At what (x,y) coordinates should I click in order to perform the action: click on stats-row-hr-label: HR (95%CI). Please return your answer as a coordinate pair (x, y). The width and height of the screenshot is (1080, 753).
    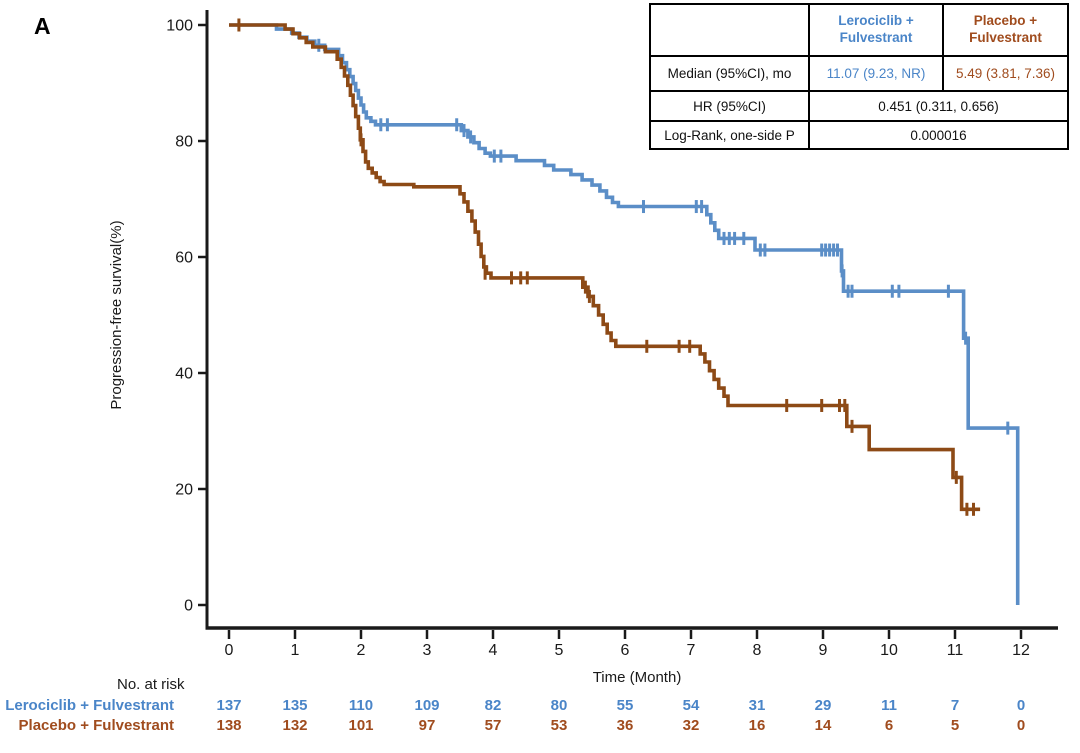
    Looking at the image, I should click on (729, 106).